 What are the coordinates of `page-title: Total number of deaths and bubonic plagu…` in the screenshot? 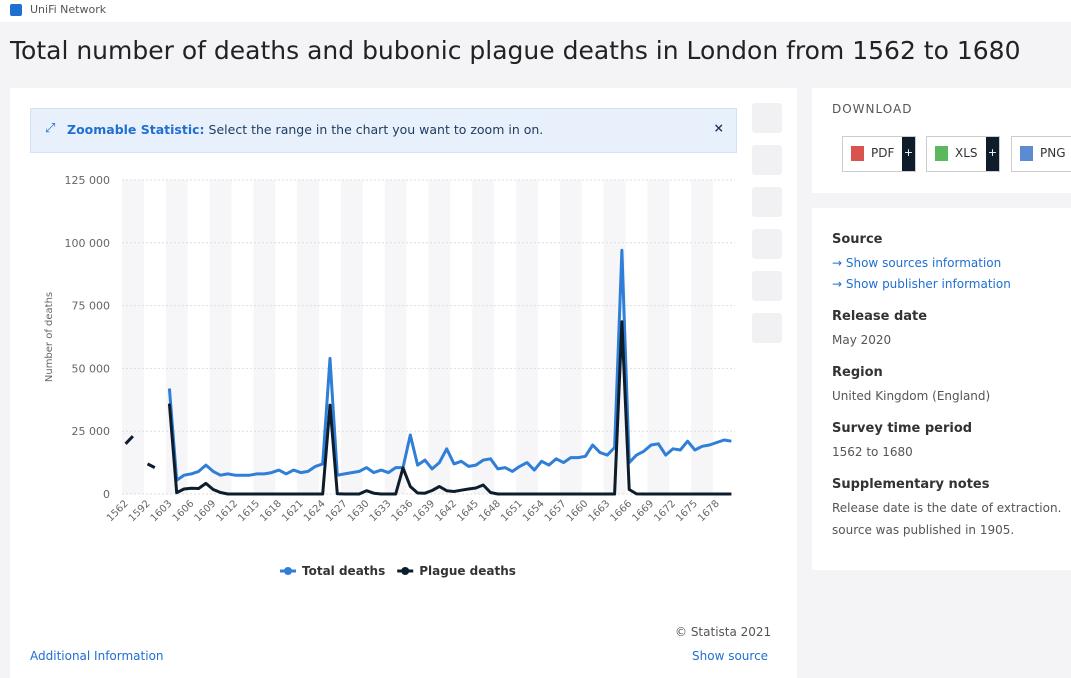 It's located at (515, 50).